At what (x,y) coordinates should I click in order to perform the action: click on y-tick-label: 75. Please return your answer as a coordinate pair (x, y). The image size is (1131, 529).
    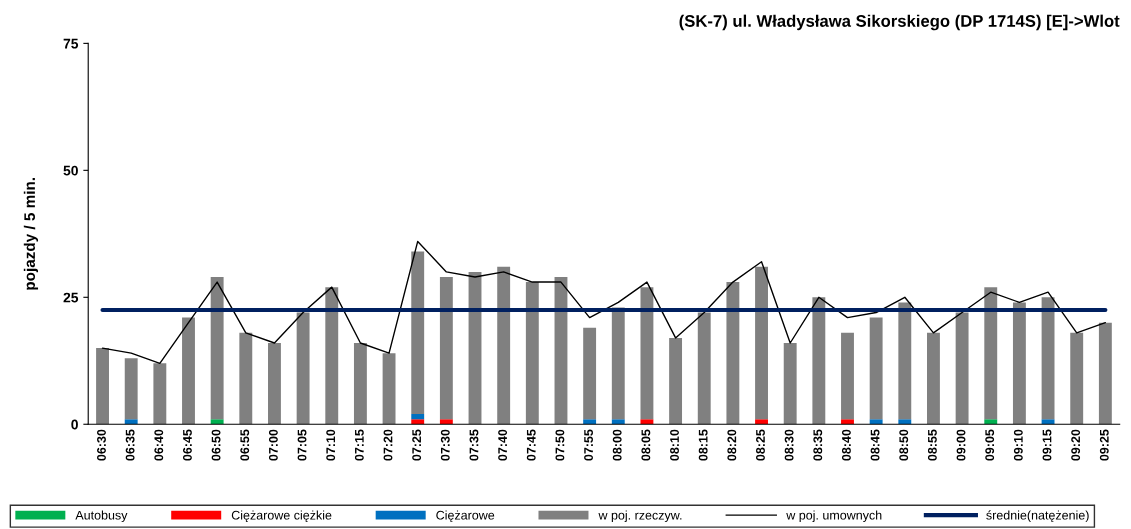
    Looking at the image, I should click on (71, 43).